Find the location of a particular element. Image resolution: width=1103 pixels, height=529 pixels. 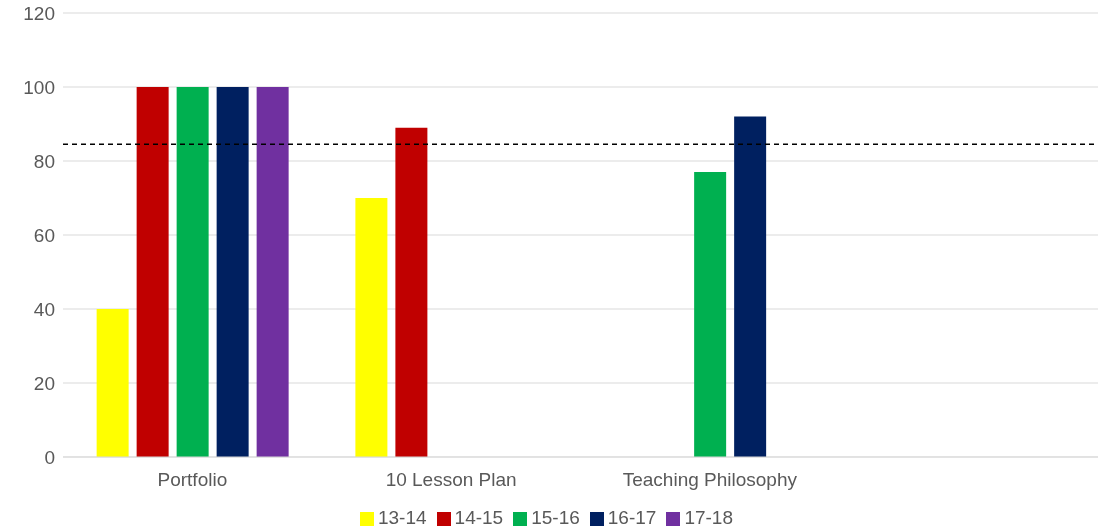

x-tick-label: 10 Lesson Plan is located at coordinates (451, 480).